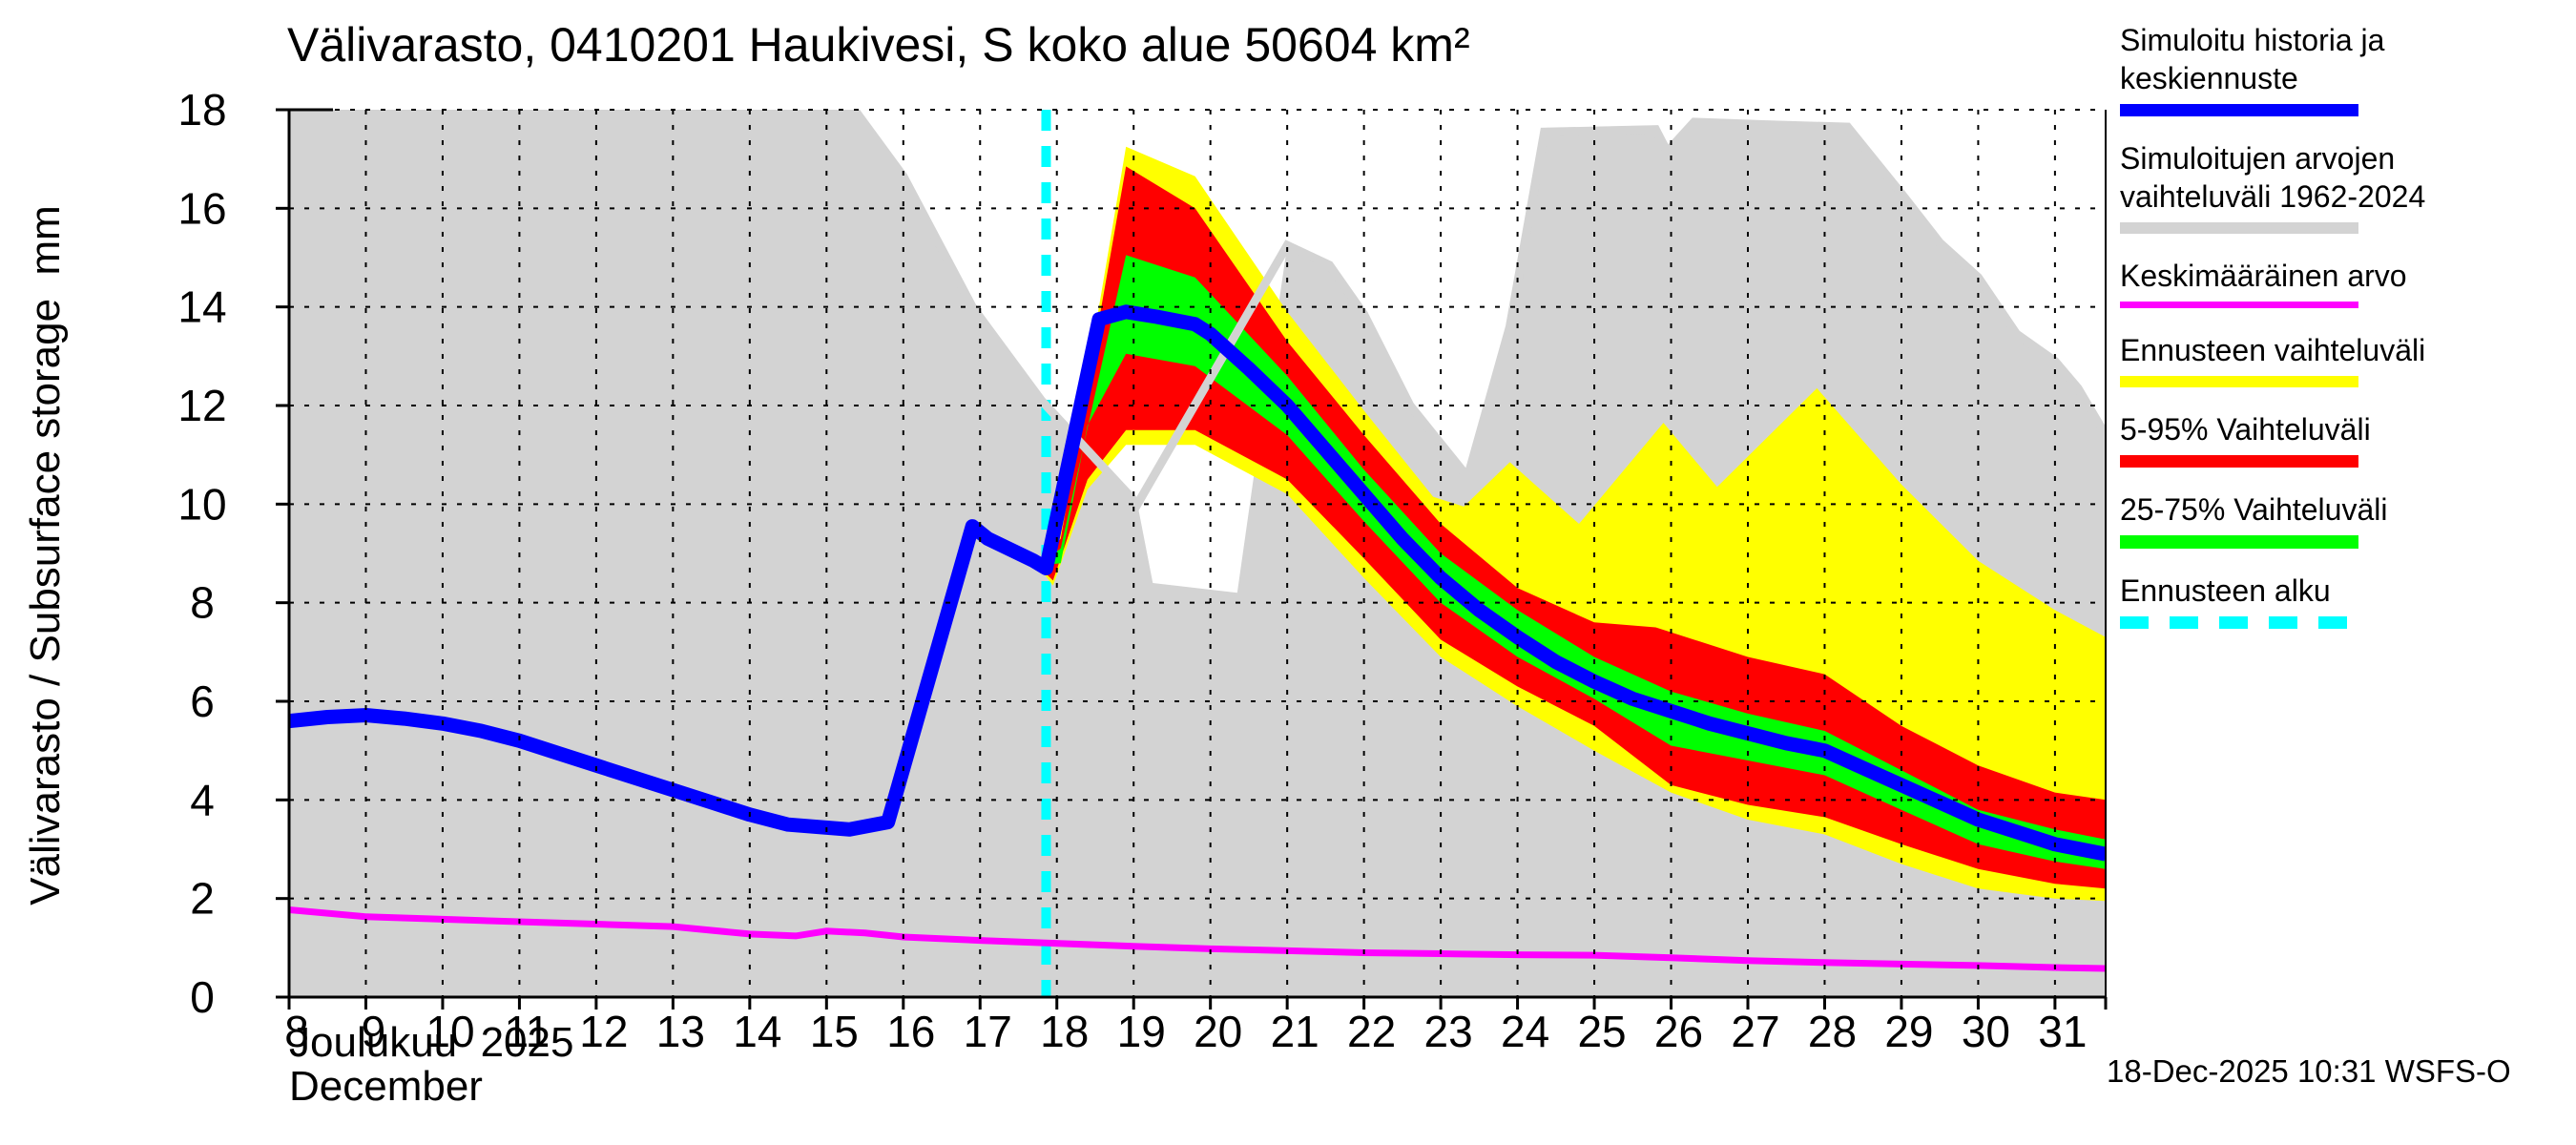 The image size is (2576, 1145). What do you see at coordinates (1295, 1031) in the screenshot?
I see `x-tick-label: 21` at bounding box center [1295, 1031].